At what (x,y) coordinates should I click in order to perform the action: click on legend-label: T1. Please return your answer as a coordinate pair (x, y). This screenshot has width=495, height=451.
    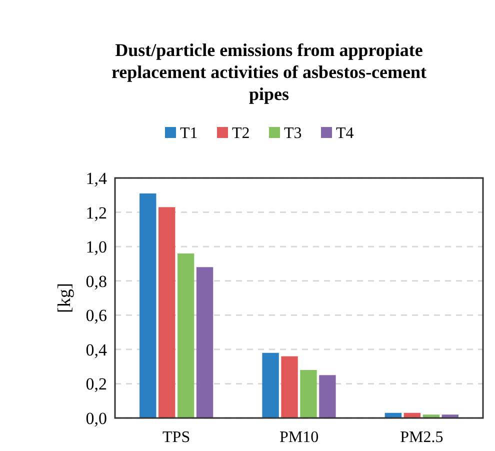
    Looking at the image, I should click on (189, 133).